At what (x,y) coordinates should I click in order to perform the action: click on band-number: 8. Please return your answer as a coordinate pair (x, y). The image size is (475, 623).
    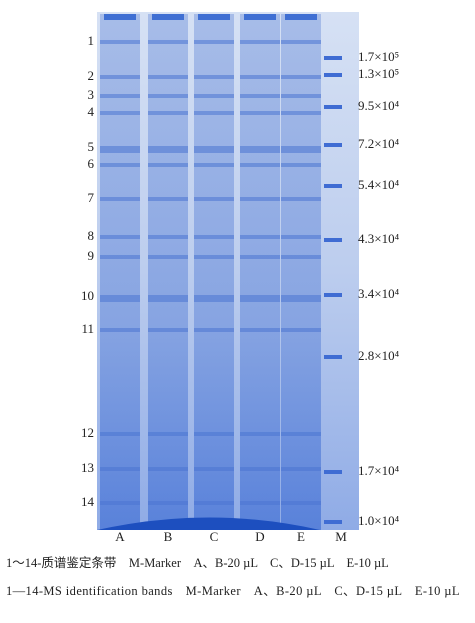
    Looking at the image, I should click on (91, 235).